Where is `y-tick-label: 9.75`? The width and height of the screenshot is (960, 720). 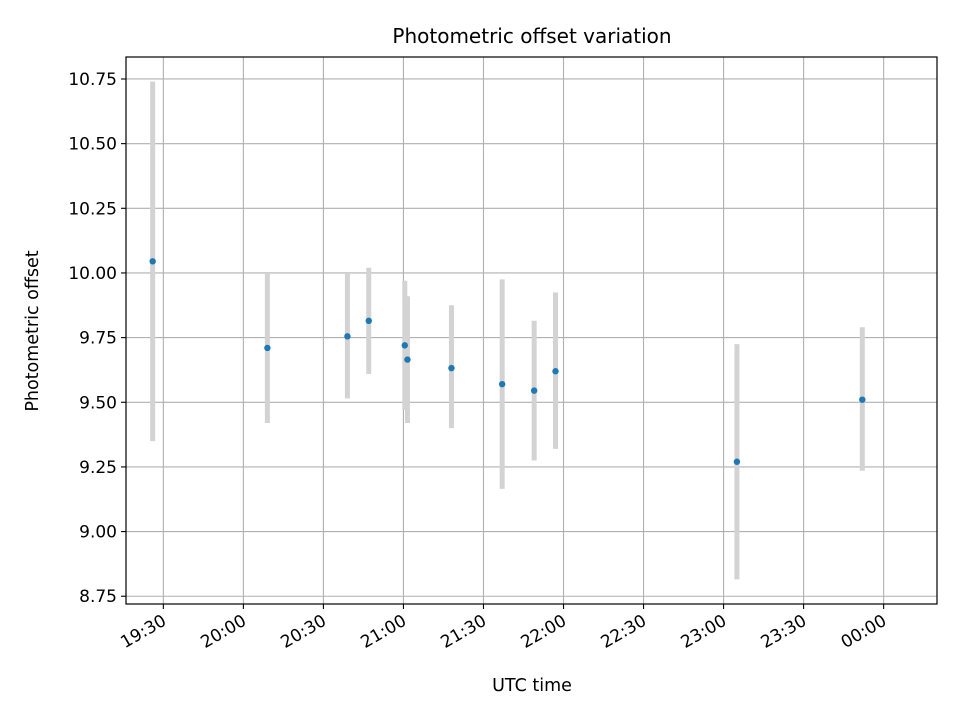 y-tick-label: 9.75 is located at coordinates (98, 339).